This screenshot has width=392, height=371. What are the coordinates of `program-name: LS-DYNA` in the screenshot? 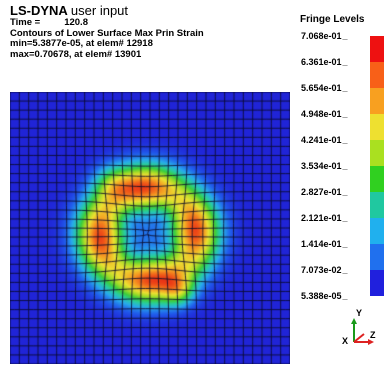 It's located at (39, 10).